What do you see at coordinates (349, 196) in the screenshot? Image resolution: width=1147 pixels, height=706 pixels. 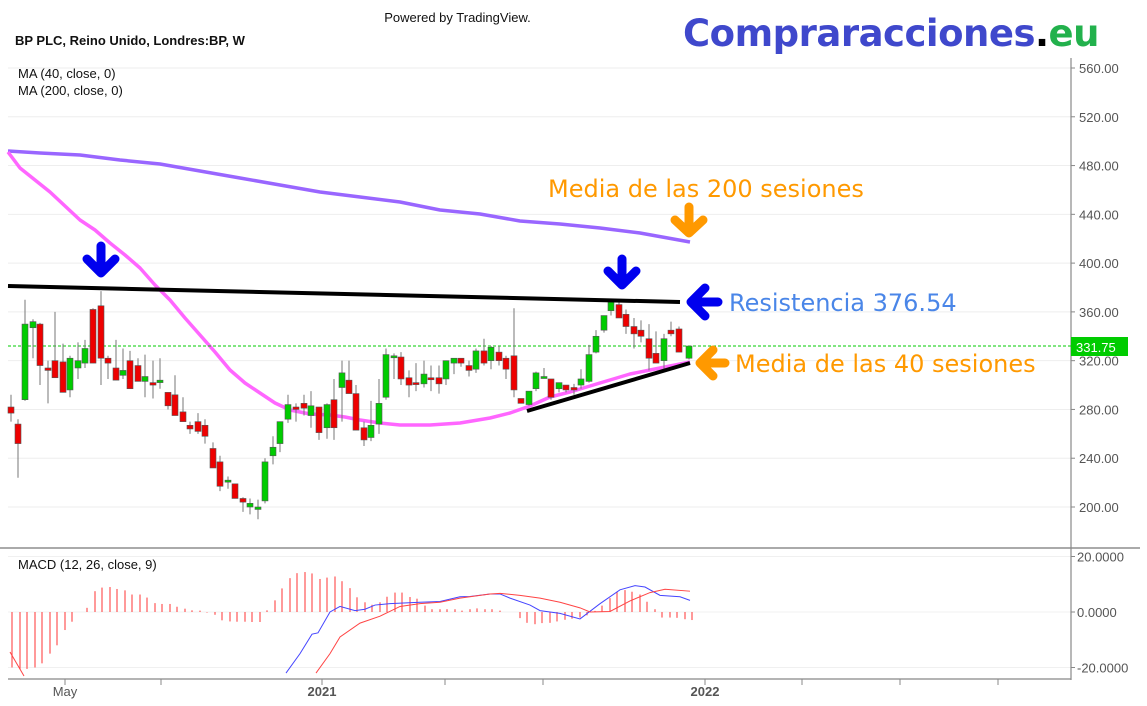 I see `ma200-line` at bounding box center [349, 196].